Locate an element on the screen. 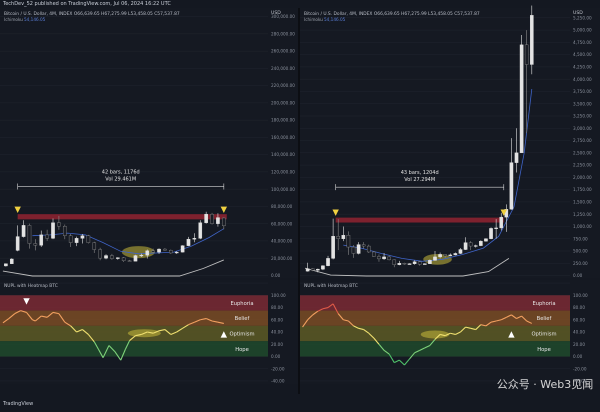 Image resolution: width=600 pixels, height=412 pixels. right-price-y-tick-label: 3,750.00 is located at coordinates (582, 91).